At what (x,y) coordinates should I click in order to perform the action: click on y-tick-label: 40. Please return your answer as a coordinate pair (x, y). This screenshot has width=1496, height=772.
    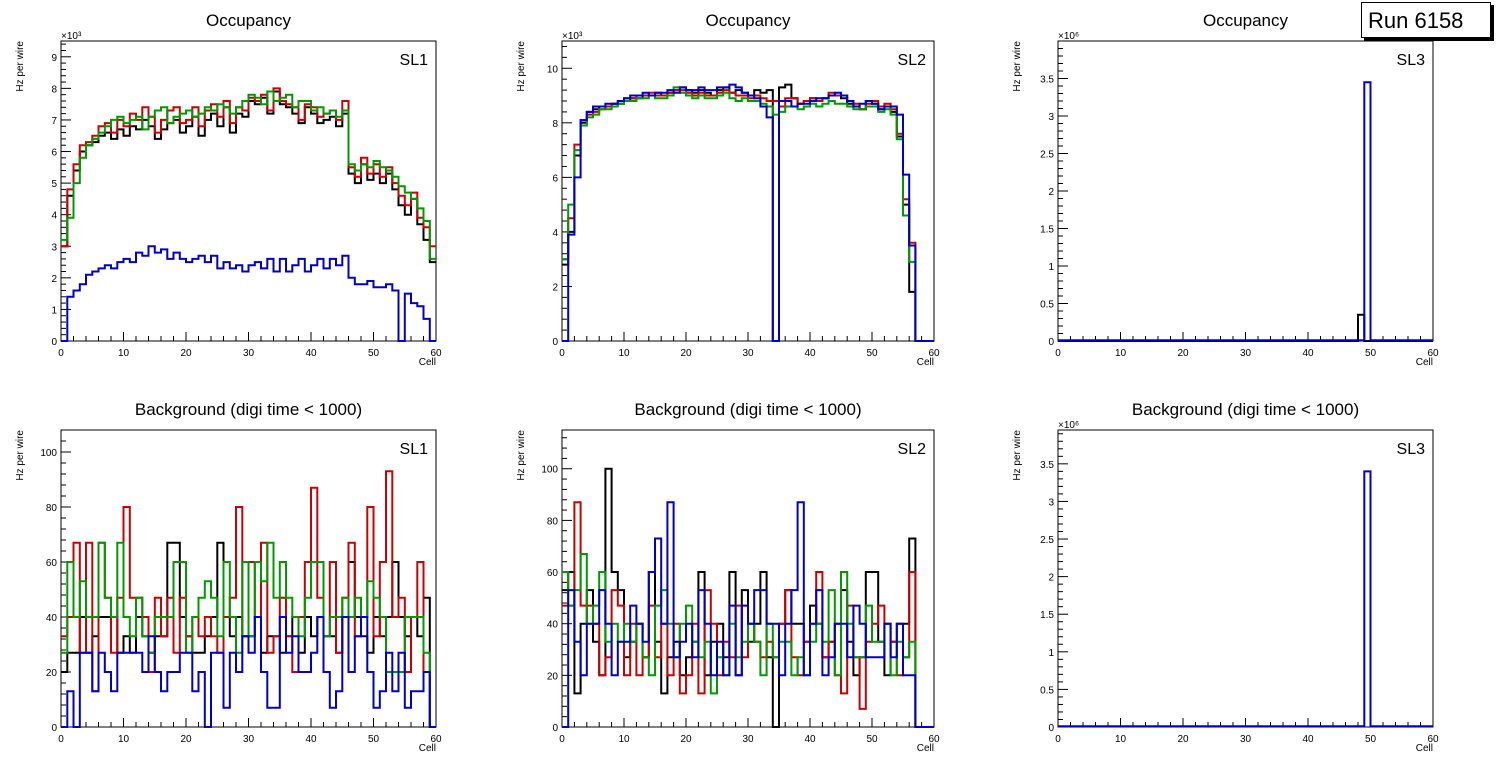
    Looking at the image, I should click on (52, 618).